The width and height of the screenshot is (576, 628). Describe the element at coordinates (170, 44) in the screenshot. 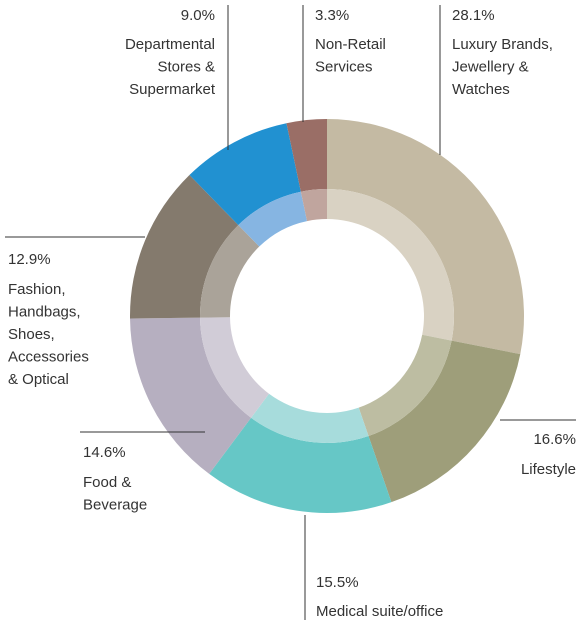

I see `category-label: Departmental` at that location.